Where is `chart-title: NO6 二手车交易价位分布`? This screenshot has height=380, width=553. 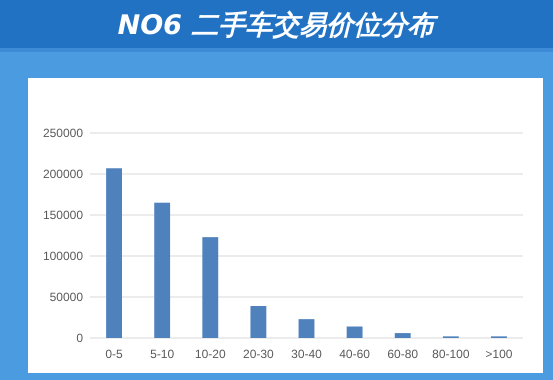 chart-title: NO6 二手车交易价位分布 is located at coordinates (278, 25).